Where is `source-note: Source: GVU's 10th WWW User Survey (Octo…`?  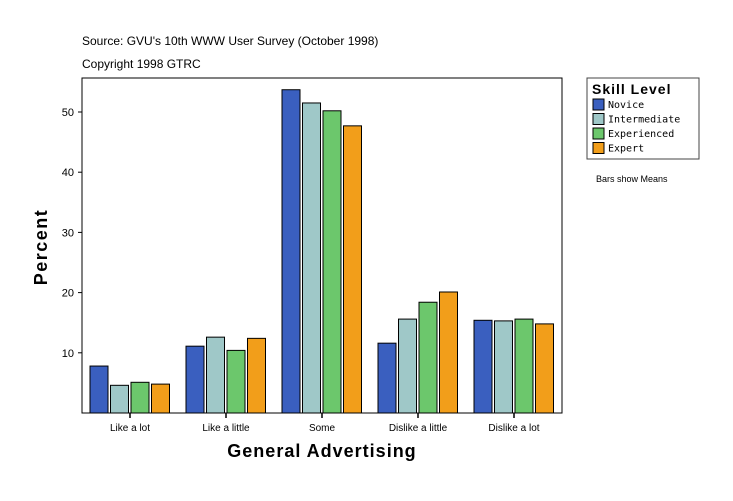 source-note: Source: GVU's 10th WWW User Survey (Octo… is located at coordinates (230, 41).